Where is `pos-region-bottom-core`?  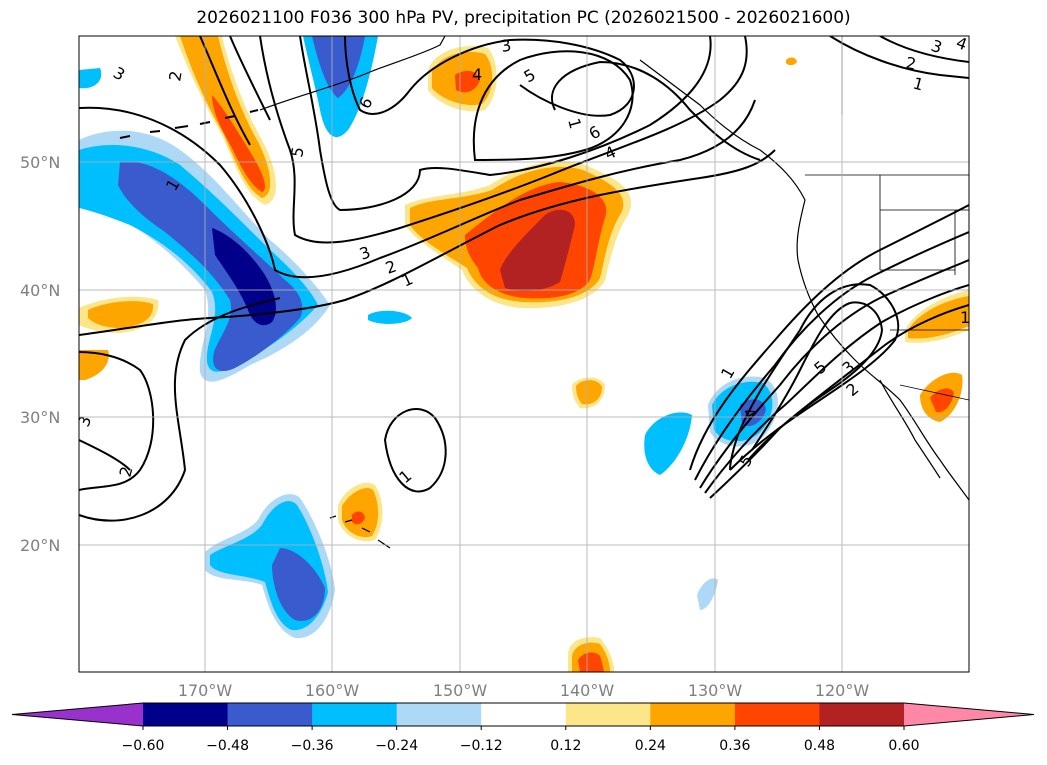
pos-region-bottom-core is located at coordinates (591, 662).